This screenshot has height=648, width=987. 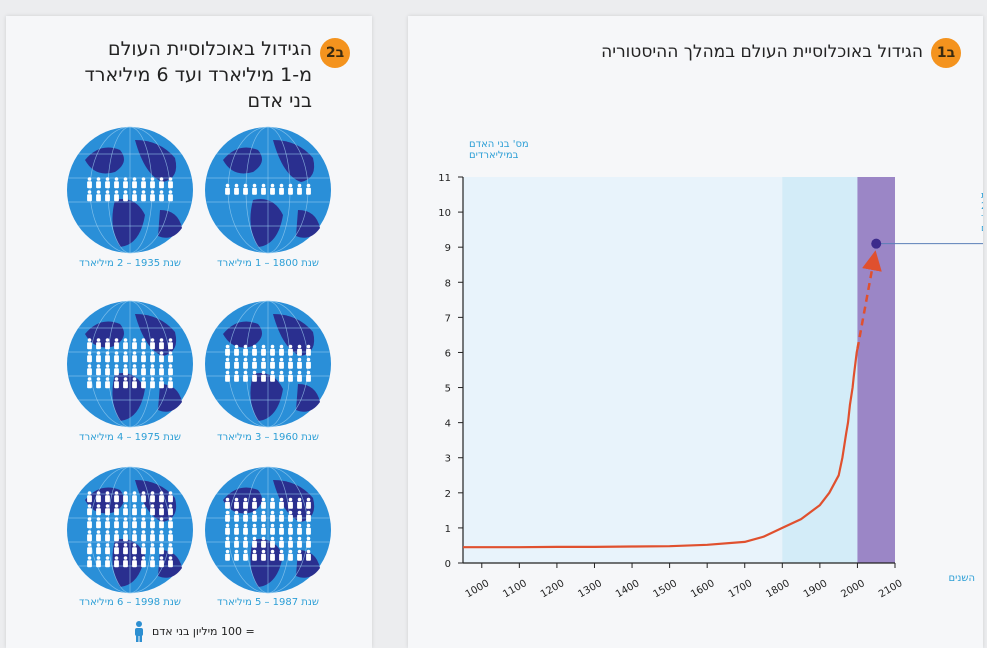 What do you see at coordinates (203, 631) in the screenshot?
I see `person-legend-label: = 100 מיליון בני אדם` at bounding box center [203, 631].